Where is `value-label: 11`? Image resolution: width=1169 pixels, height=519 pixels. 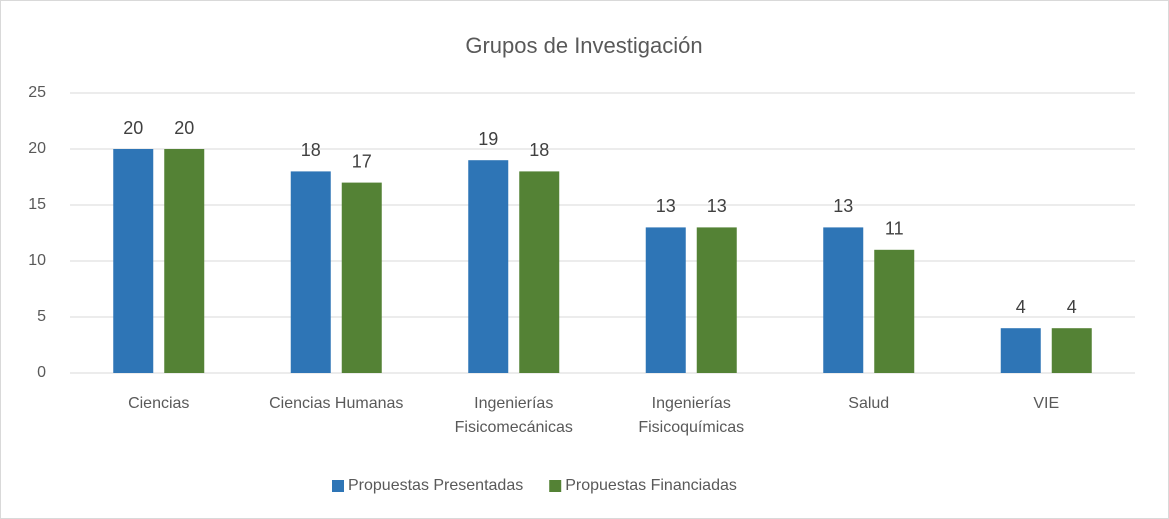 value-label: 11 is located at coordinates (894, 229).